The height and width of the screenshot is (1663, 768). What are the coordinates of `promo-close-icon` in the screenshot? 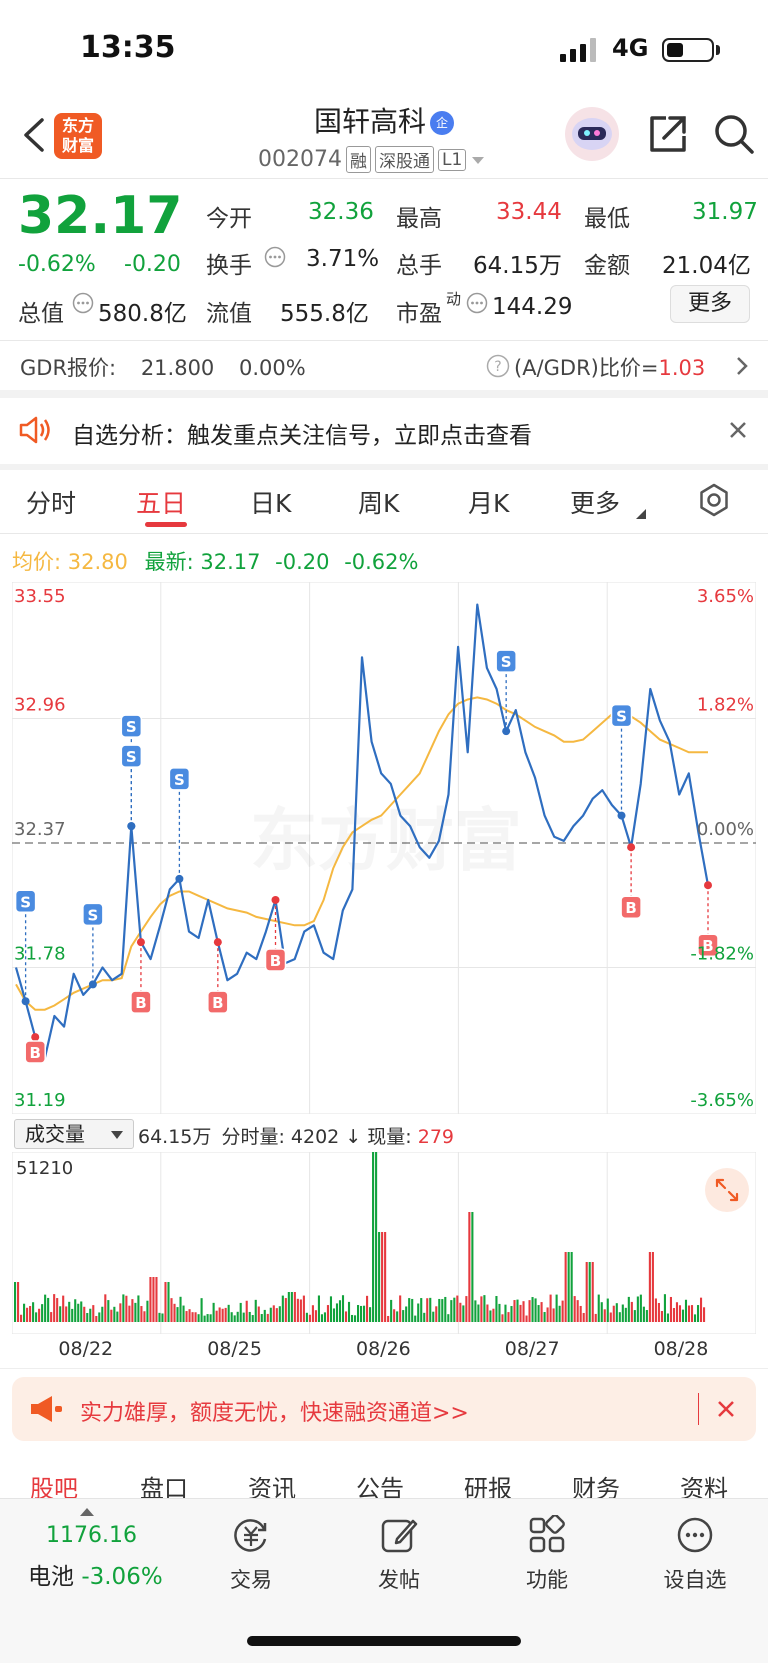 It's located at (726, 1411).